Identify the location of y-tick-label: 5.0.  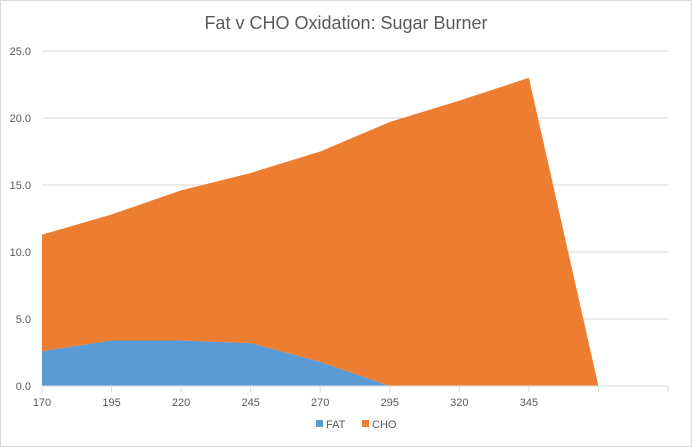
(23, 320).